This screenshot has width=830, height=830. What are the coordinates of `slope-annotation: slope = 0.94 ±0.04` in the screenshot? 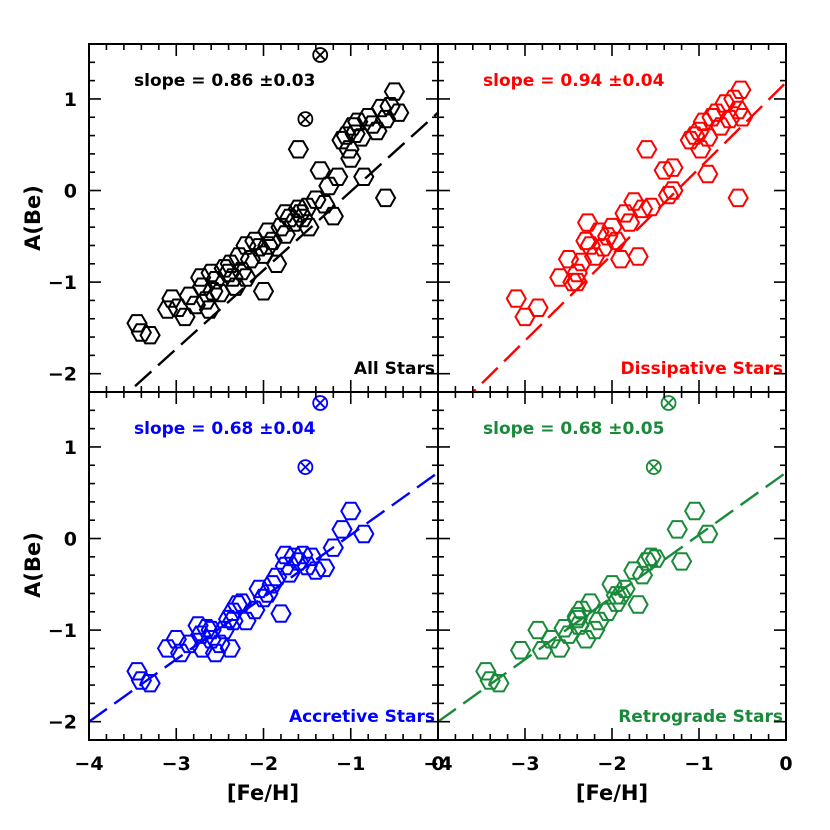 It's located at (574, 81).